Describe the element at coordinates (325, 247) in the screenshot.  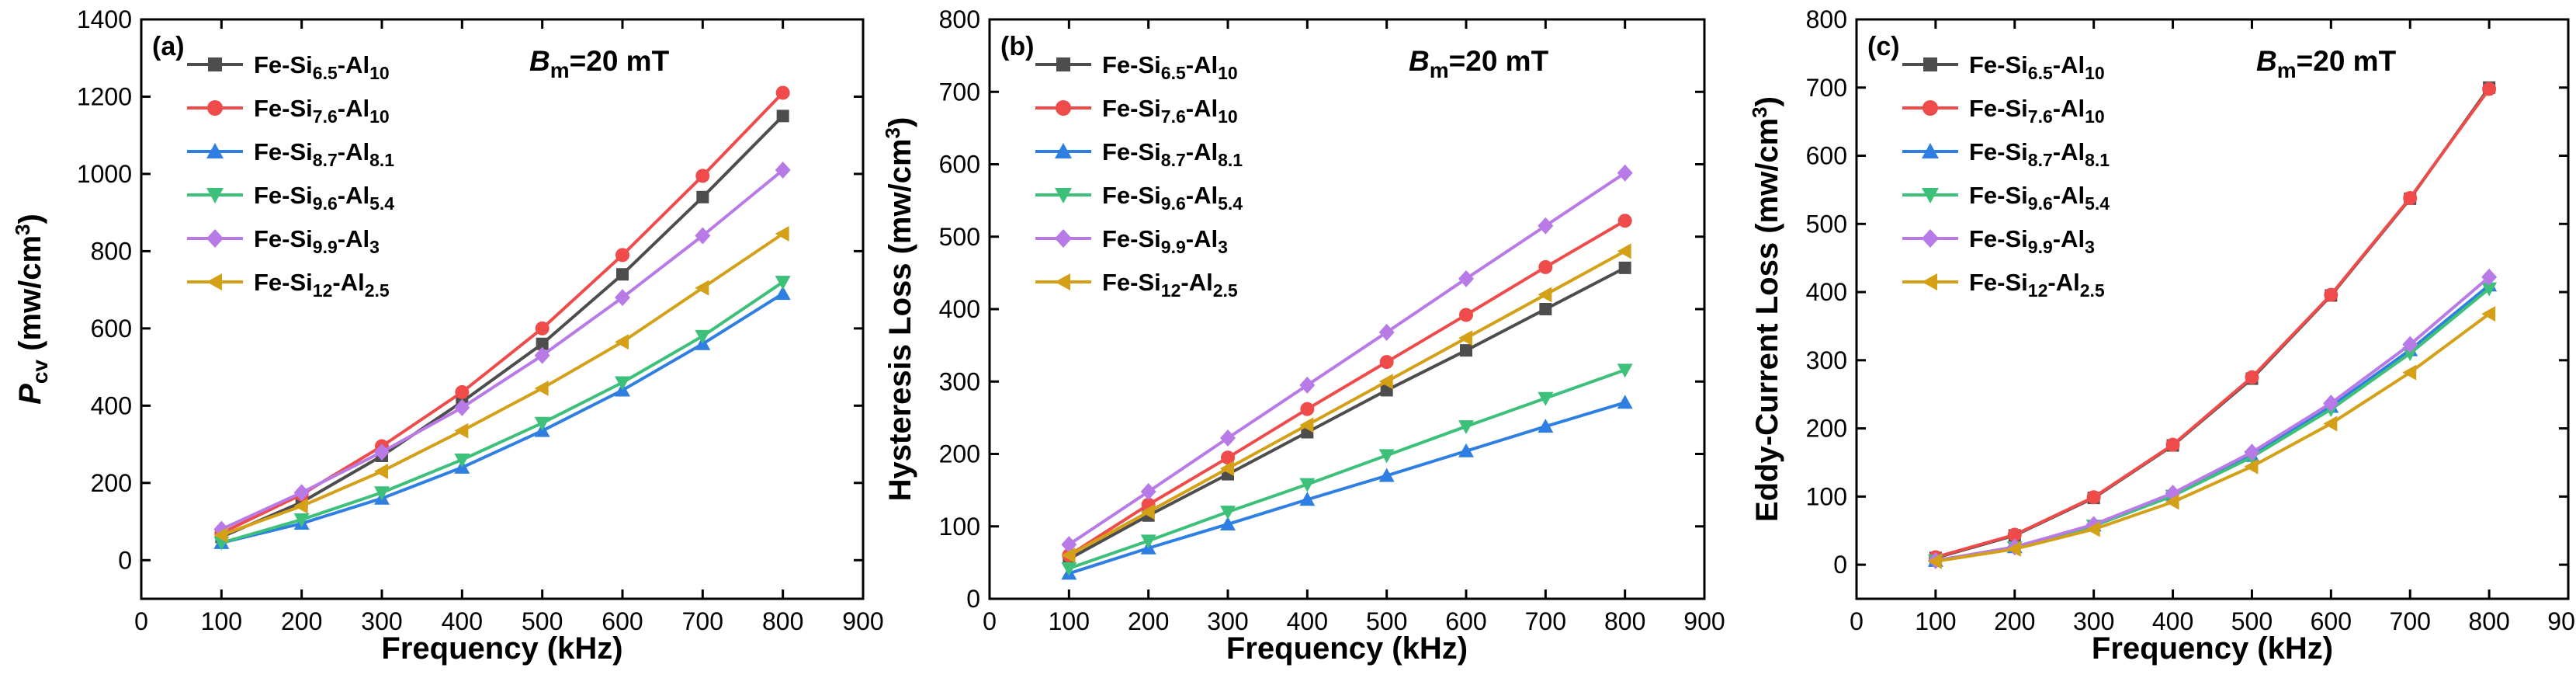
I see `legend-label-sub1: 9.9` at that location.